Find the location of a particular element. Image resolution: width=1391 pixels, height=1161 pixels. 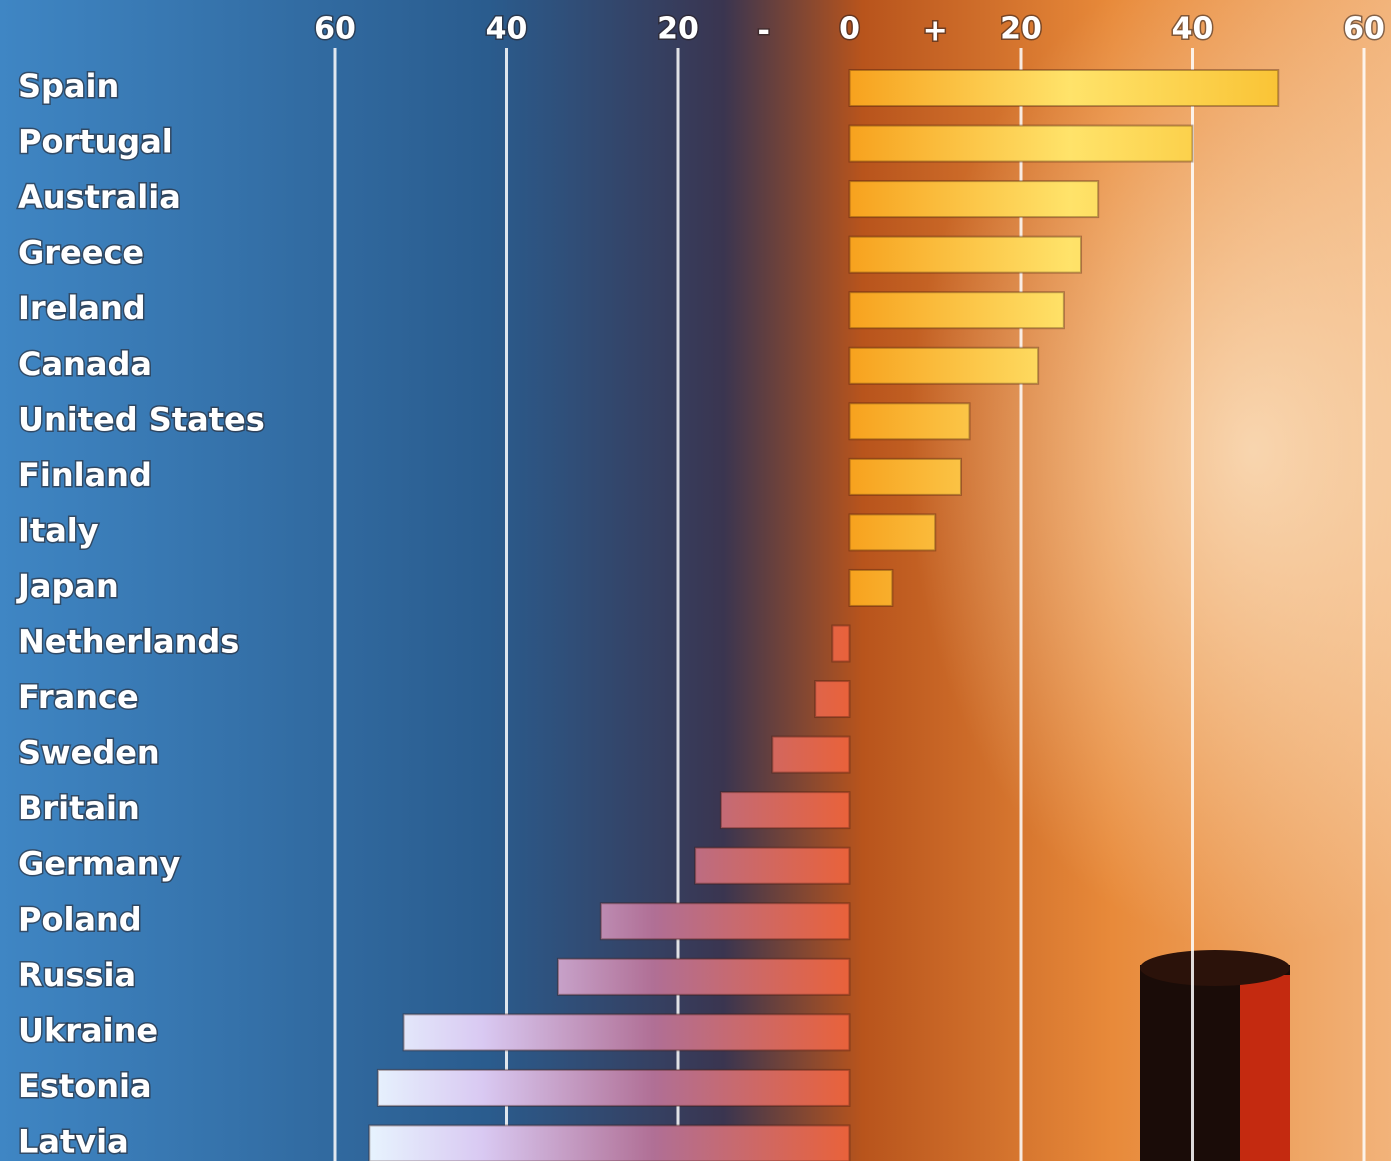

category-label: Canada is located at coordinates (85, 364).